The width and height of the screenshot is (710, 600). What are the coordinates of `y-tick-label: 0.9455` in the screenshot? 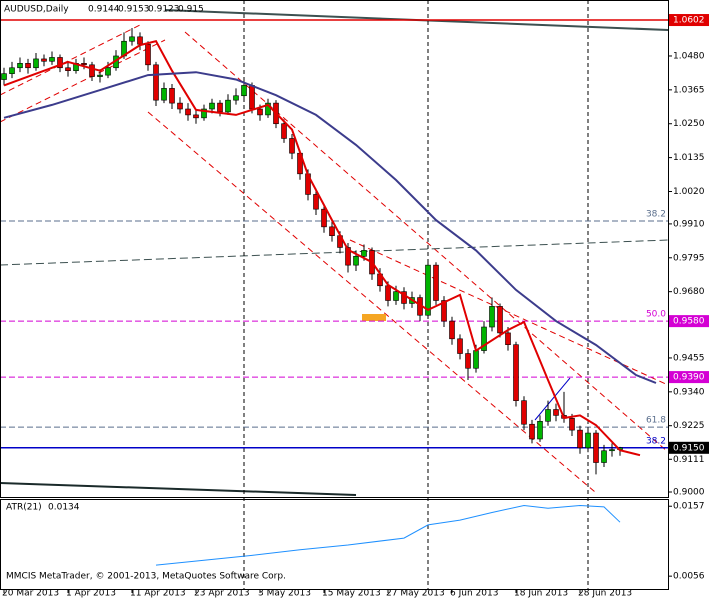 It's located at (689, 358).